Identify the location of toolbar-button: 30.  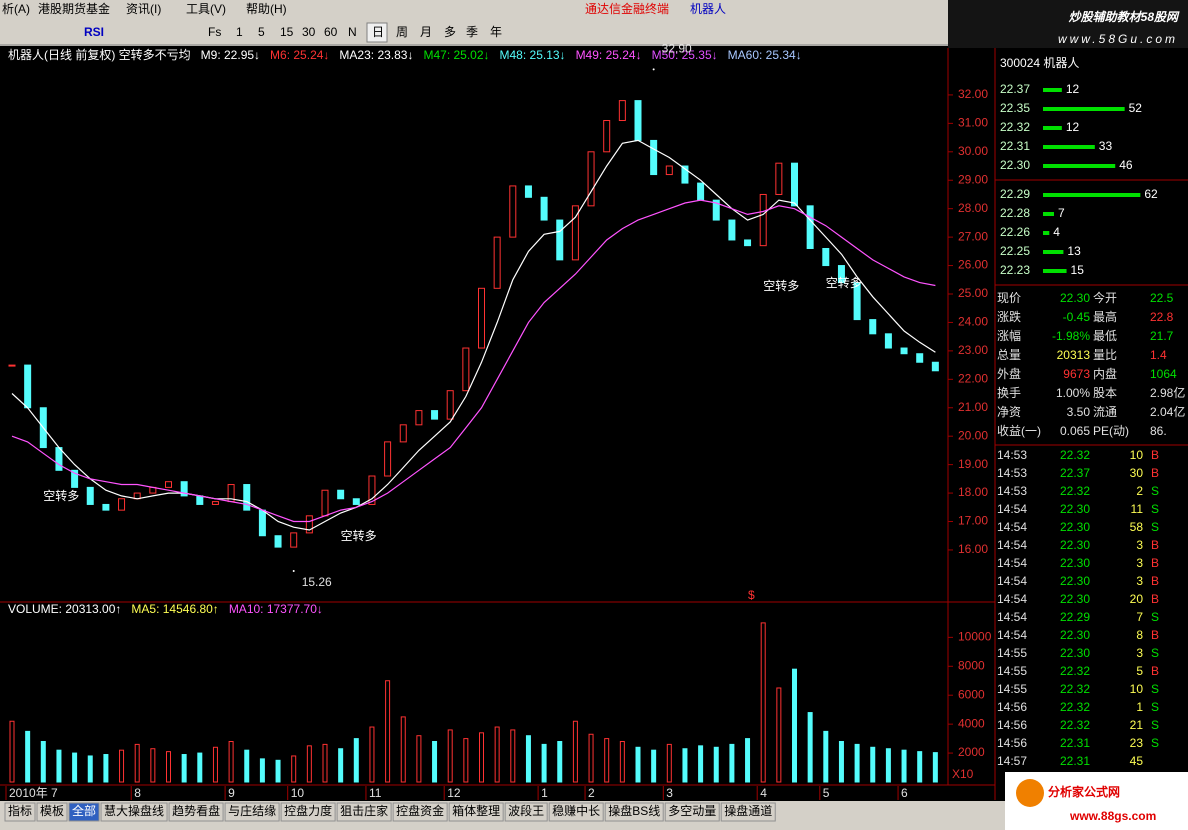
(309, 32).